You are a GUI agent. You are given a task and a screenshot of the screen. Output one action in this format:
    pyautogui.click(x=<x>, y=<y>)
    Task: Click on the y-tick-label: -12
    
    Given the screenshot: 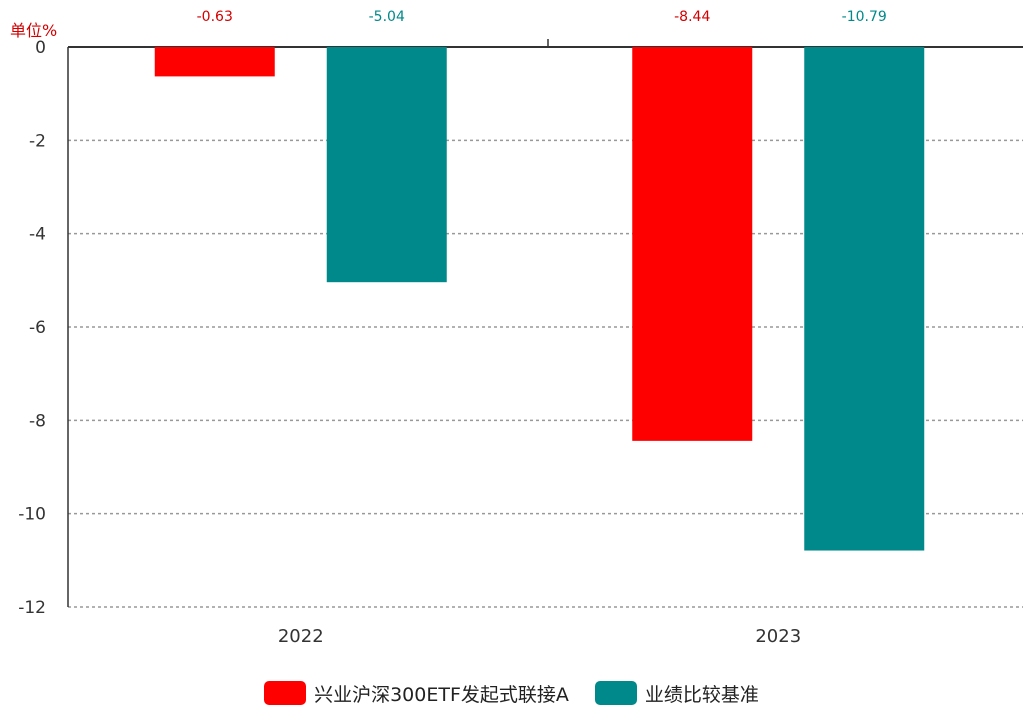 What is the action you would take?
    pyautogui.click(x=32, y=608)
    